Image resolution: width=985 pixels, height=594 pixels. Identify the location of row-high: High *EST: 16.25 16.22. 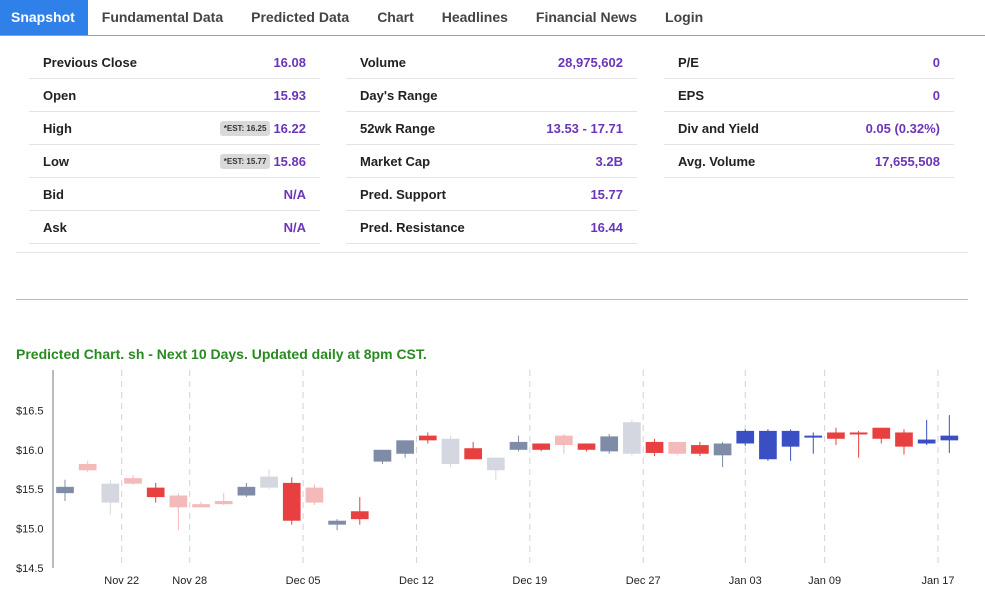
(174, 128).